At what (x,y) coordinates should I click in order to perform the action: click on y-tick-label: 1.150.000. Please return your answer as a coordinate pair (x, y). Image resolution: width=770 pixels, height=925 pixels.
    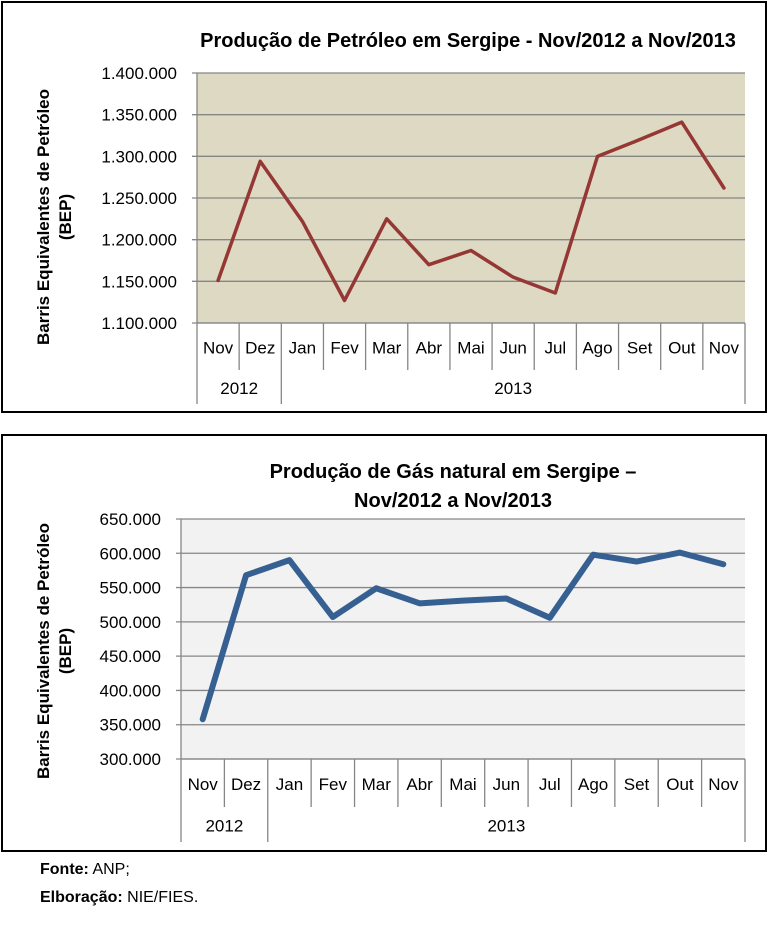
    Looking at the image, I should click on (139, 281).